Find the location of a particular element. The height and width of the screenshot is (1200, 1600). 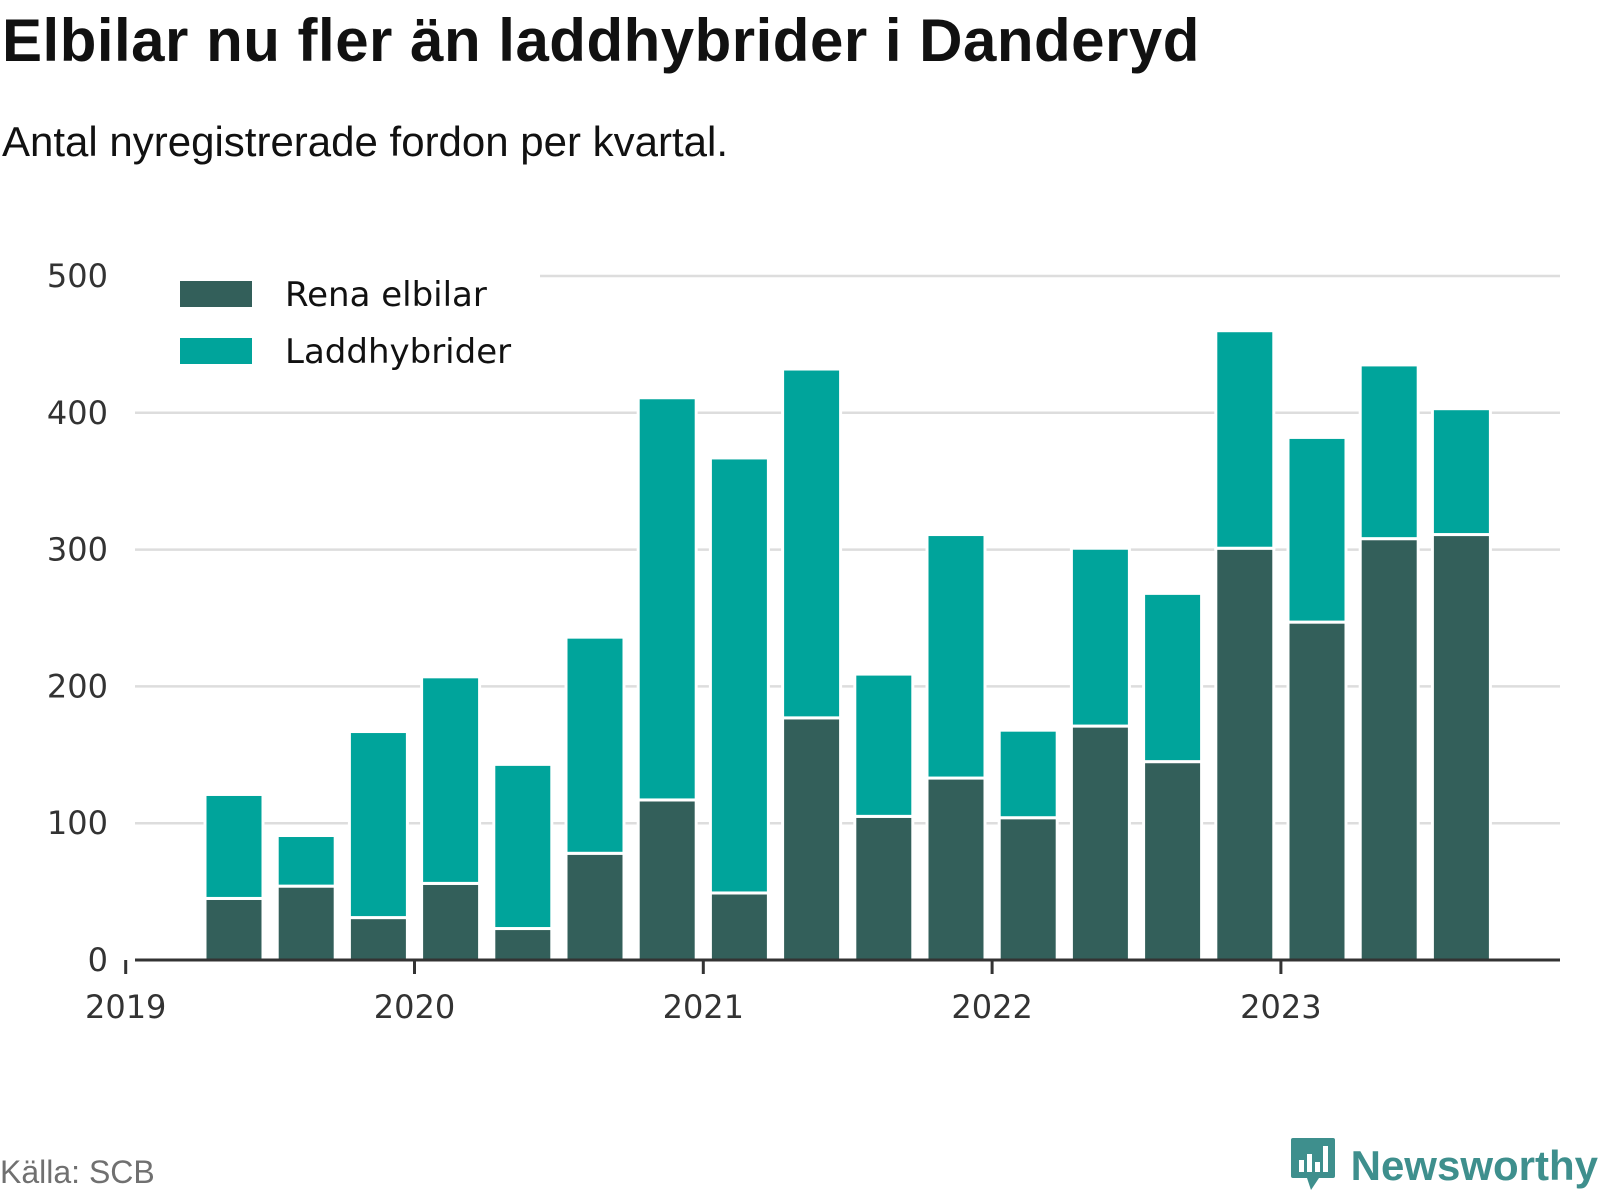

y-tick-label: 100 is located at coordinates (77, 823).